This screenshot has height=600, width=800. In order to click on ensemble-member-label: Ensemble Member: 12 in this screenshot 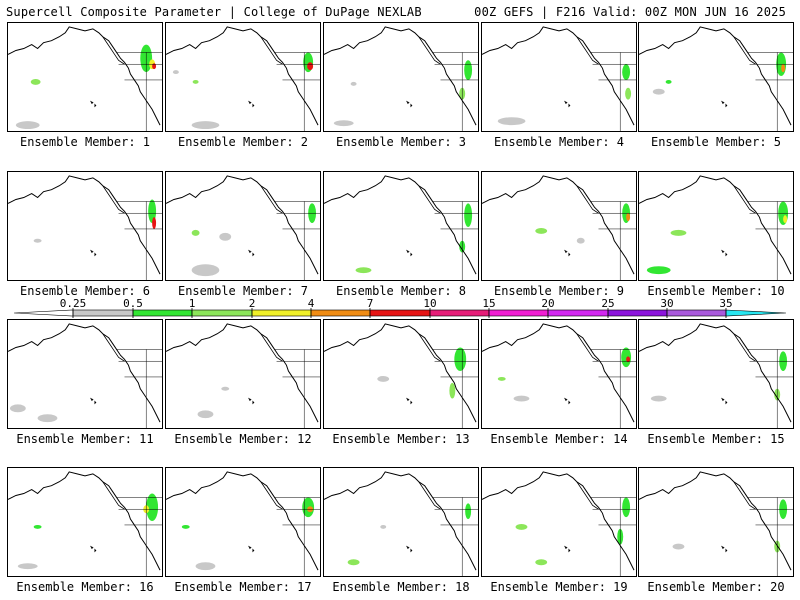, I will do `click(243, 439)`.